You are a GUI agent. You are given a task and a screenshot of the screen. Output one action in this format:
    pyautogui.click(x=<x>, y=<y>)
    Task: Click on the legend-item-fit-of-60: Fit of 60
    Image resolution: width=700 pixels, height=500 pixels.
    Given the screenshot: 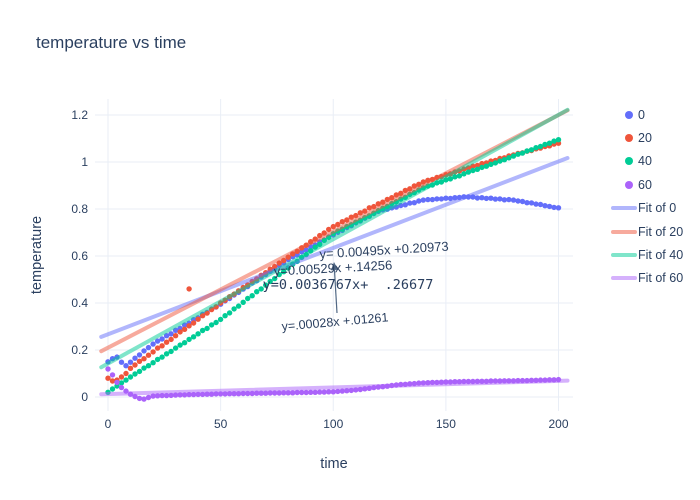 What is the action you would take?
    pyautogui.click(x=646, y=278)
    